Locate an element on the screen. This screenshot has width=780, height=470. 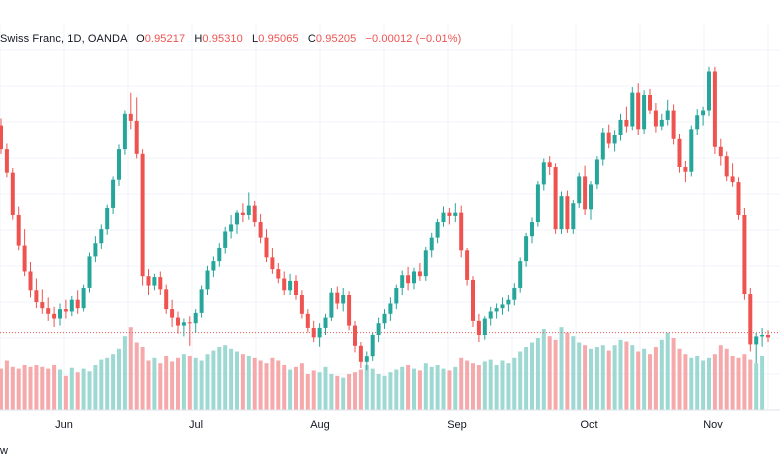
high-value: 0.95310 is located at coordinates (222, 39).